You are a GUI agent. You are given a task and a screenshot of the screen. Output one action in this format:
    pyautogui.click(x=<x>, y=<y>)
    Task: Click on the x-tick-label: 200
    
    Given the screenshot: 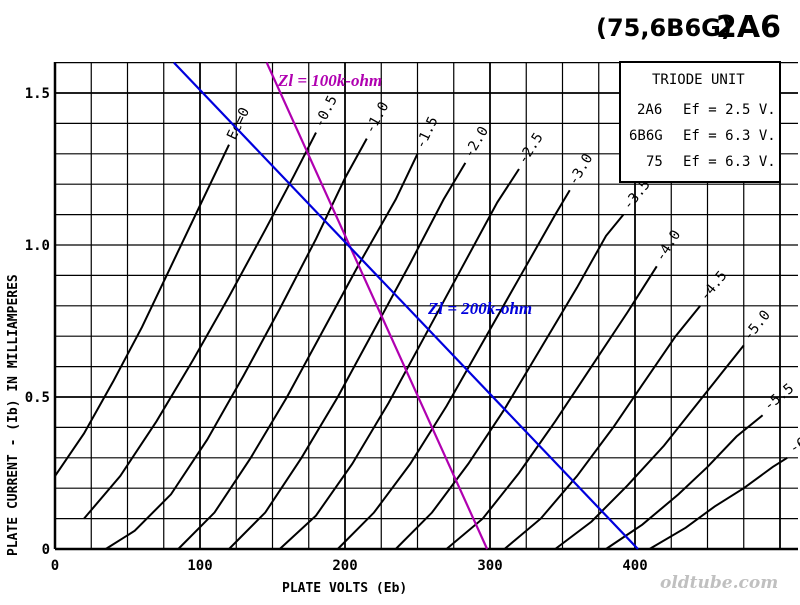 What is the action you would take?
    pyautogui.click(x=344, y=566)
    